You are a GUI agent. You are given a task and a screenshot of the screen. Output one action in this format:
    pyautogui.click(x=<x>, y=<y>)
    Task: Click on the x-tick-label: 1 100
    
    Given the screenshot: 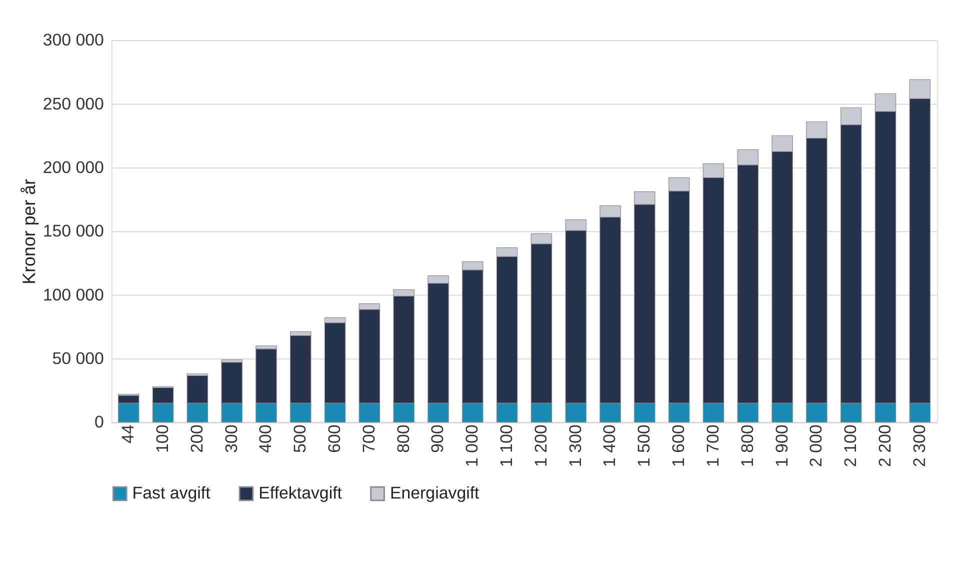 What is the action you would take?
    pyautogui.click(x=506, y=445)
    